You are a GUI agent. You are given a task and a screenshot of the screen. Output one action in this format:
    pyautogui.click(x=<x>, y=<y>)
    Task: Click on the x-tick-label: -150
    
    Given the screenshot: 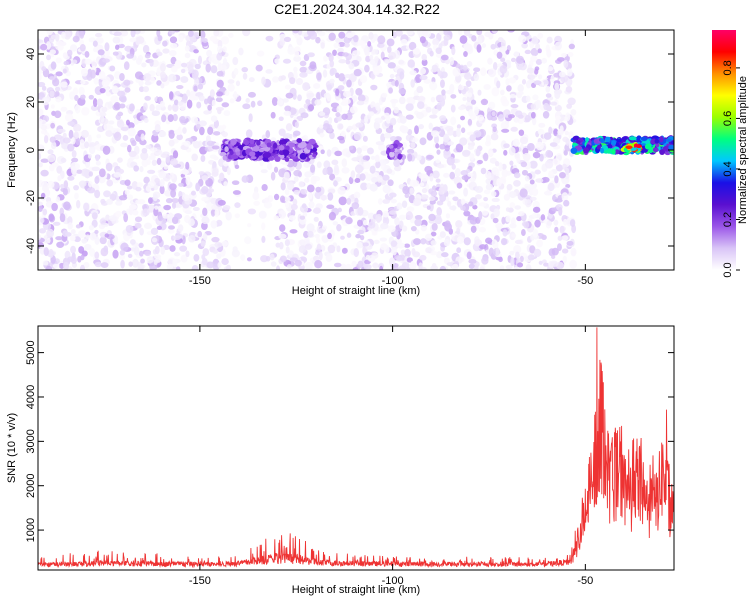 What is the action you would take?
    pyautogui.click(x=200, y=281)
    